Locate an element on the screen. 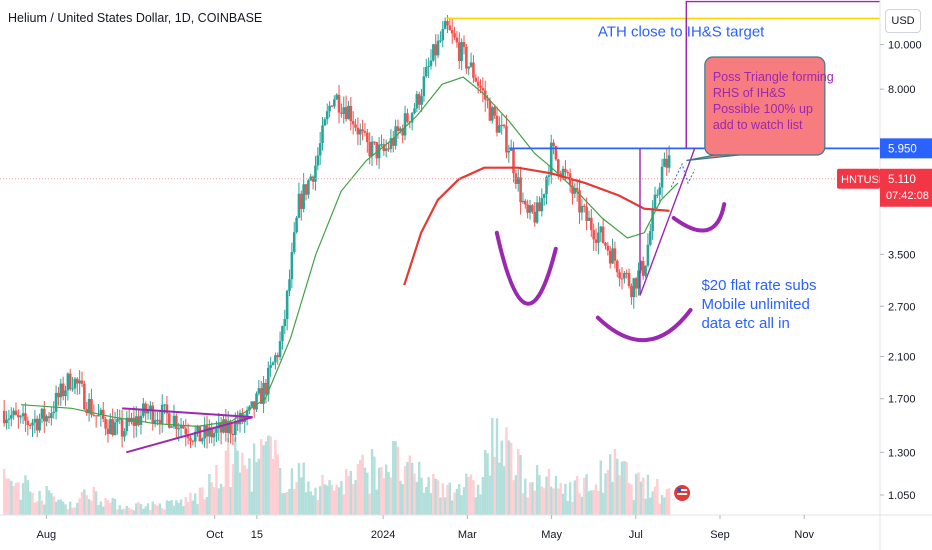  y-tick-label: 3.500 is located at coordinates (902, 255).